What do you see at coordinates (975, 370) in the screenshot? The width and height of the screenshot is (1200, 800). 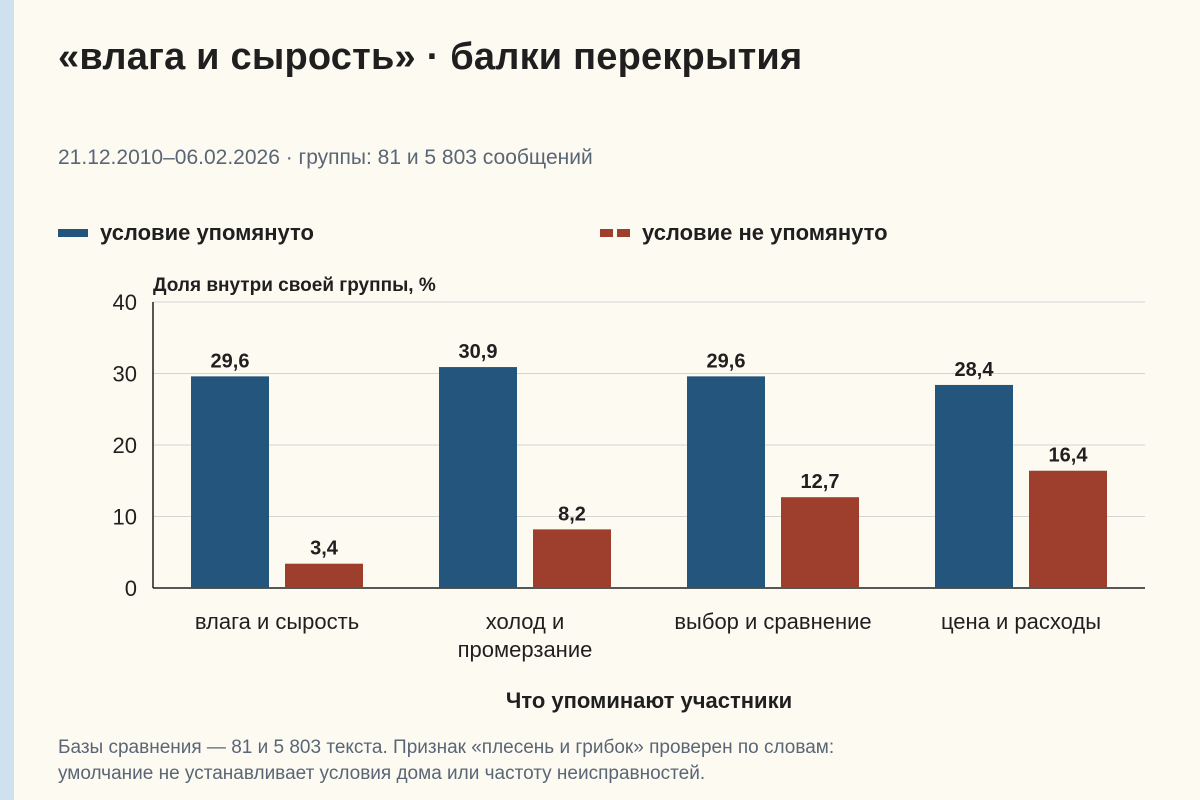 I see `data-label: 28,4` at bounding box center [975, 370].